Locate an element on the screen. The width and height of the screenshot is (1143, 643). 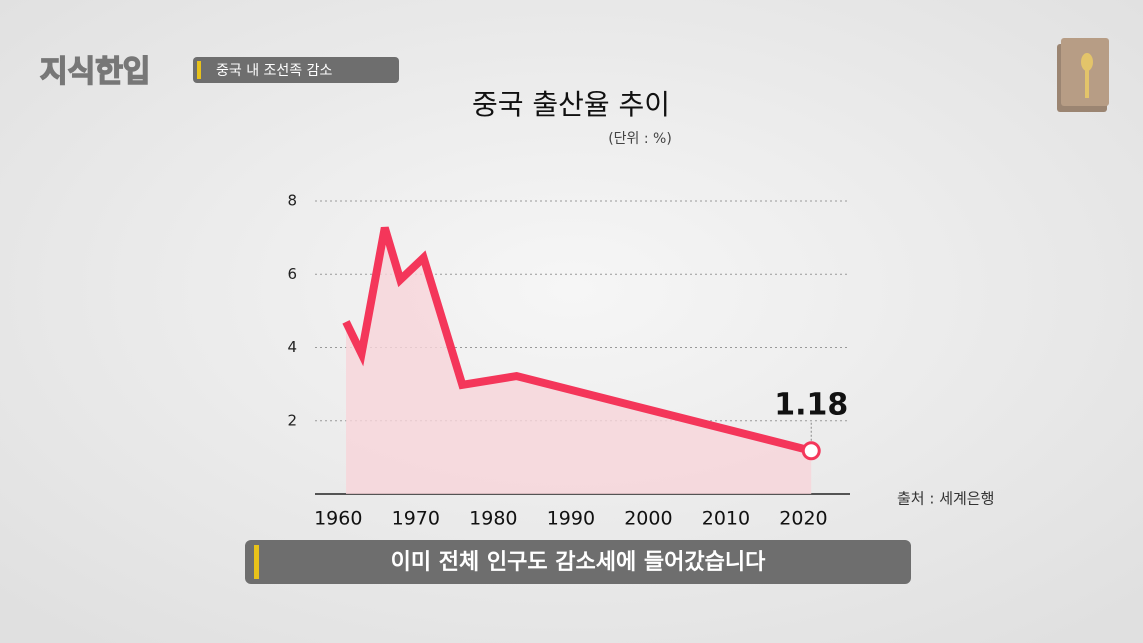
data-label: 1.18 is located at coordinates (811, 404).